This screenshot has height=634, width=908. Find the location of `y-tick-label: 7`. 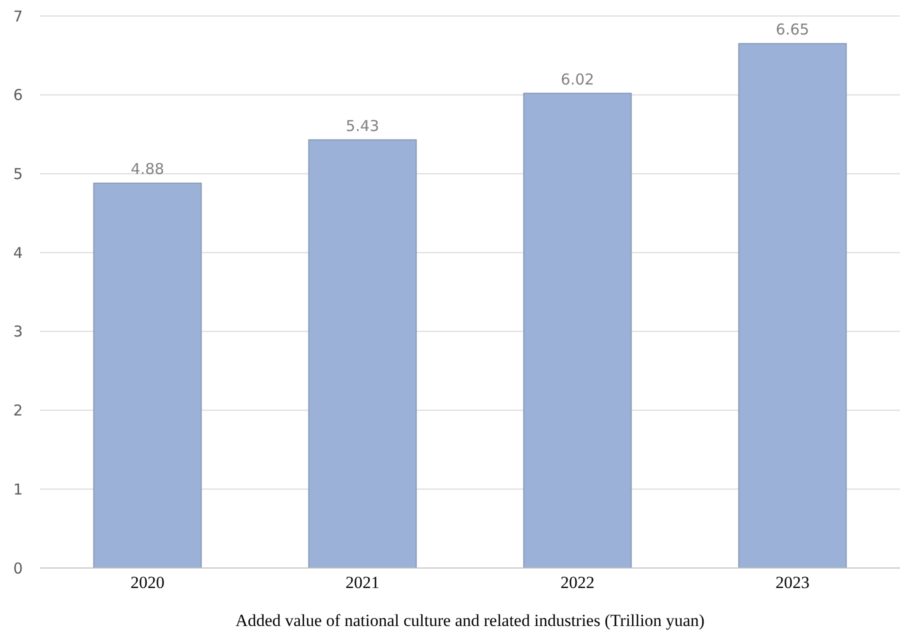

y-tick-label: 7 is located at coordinates (18, 16).